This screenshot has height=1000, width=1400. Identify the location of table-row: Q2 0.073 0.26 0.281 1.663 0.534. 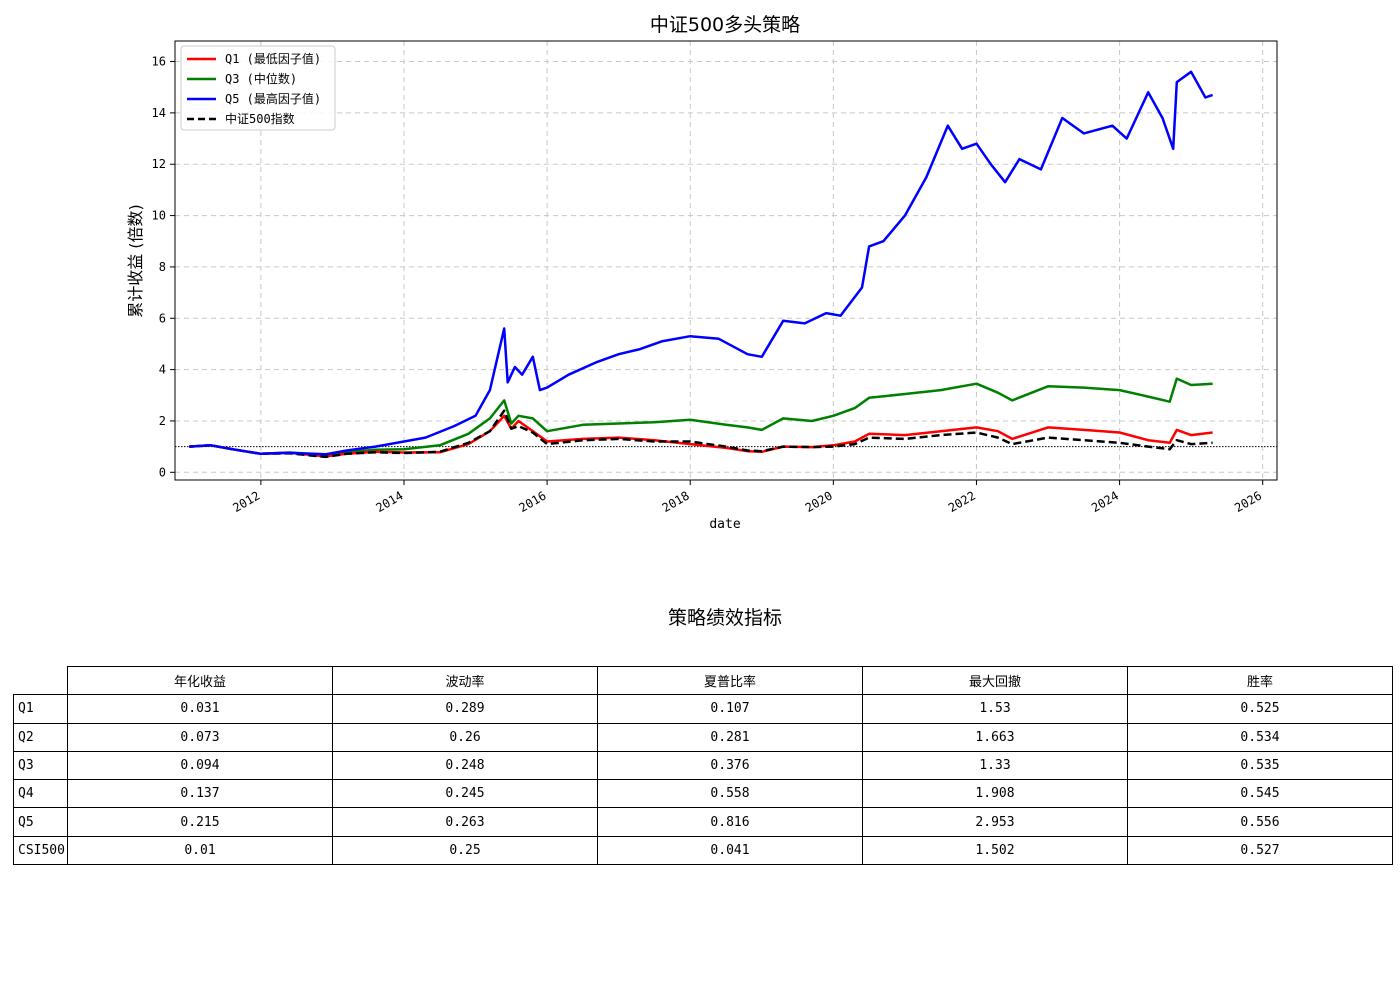
(703, 737).